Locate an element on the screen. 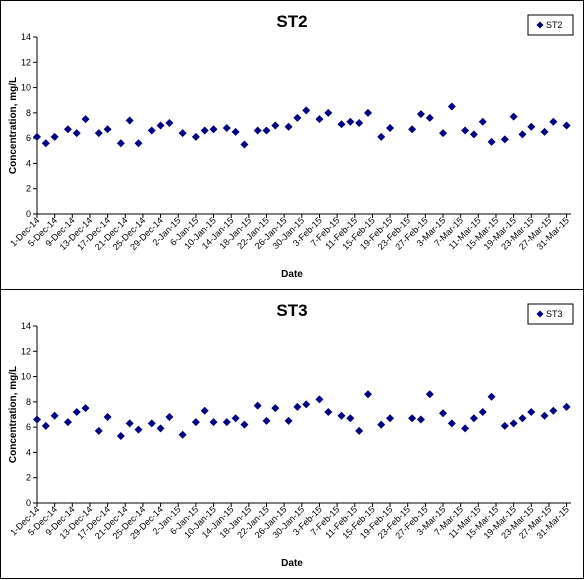 Image resolution: width=585 pixels, height=580 pixels. y-tick-label: 14 is located at coordinates (26, 326).